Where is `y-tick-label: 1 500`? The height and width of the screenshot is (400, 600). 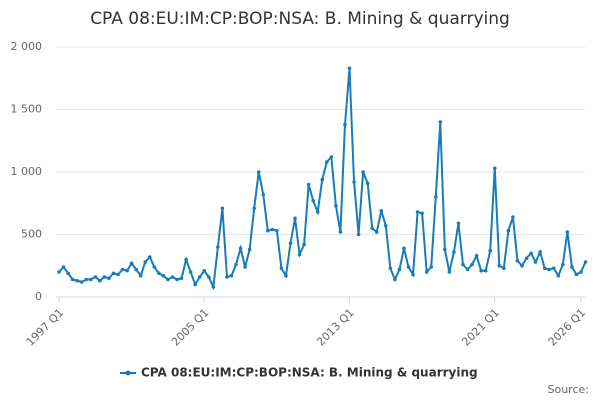 y-tick-label: 1 500 is located at coordinates (27, 109).